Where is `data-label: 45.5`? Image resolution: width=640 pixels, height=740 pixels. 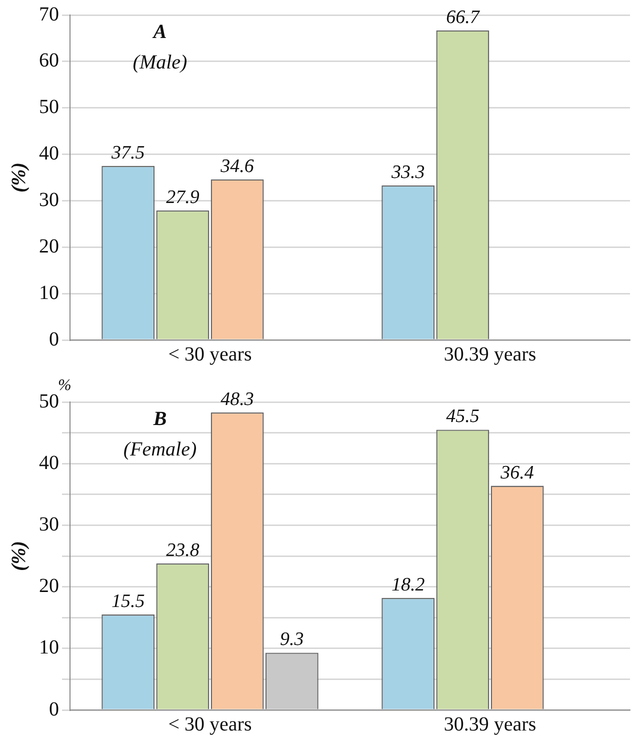
data-label: 45.5 is located at coordinates (463, 417).